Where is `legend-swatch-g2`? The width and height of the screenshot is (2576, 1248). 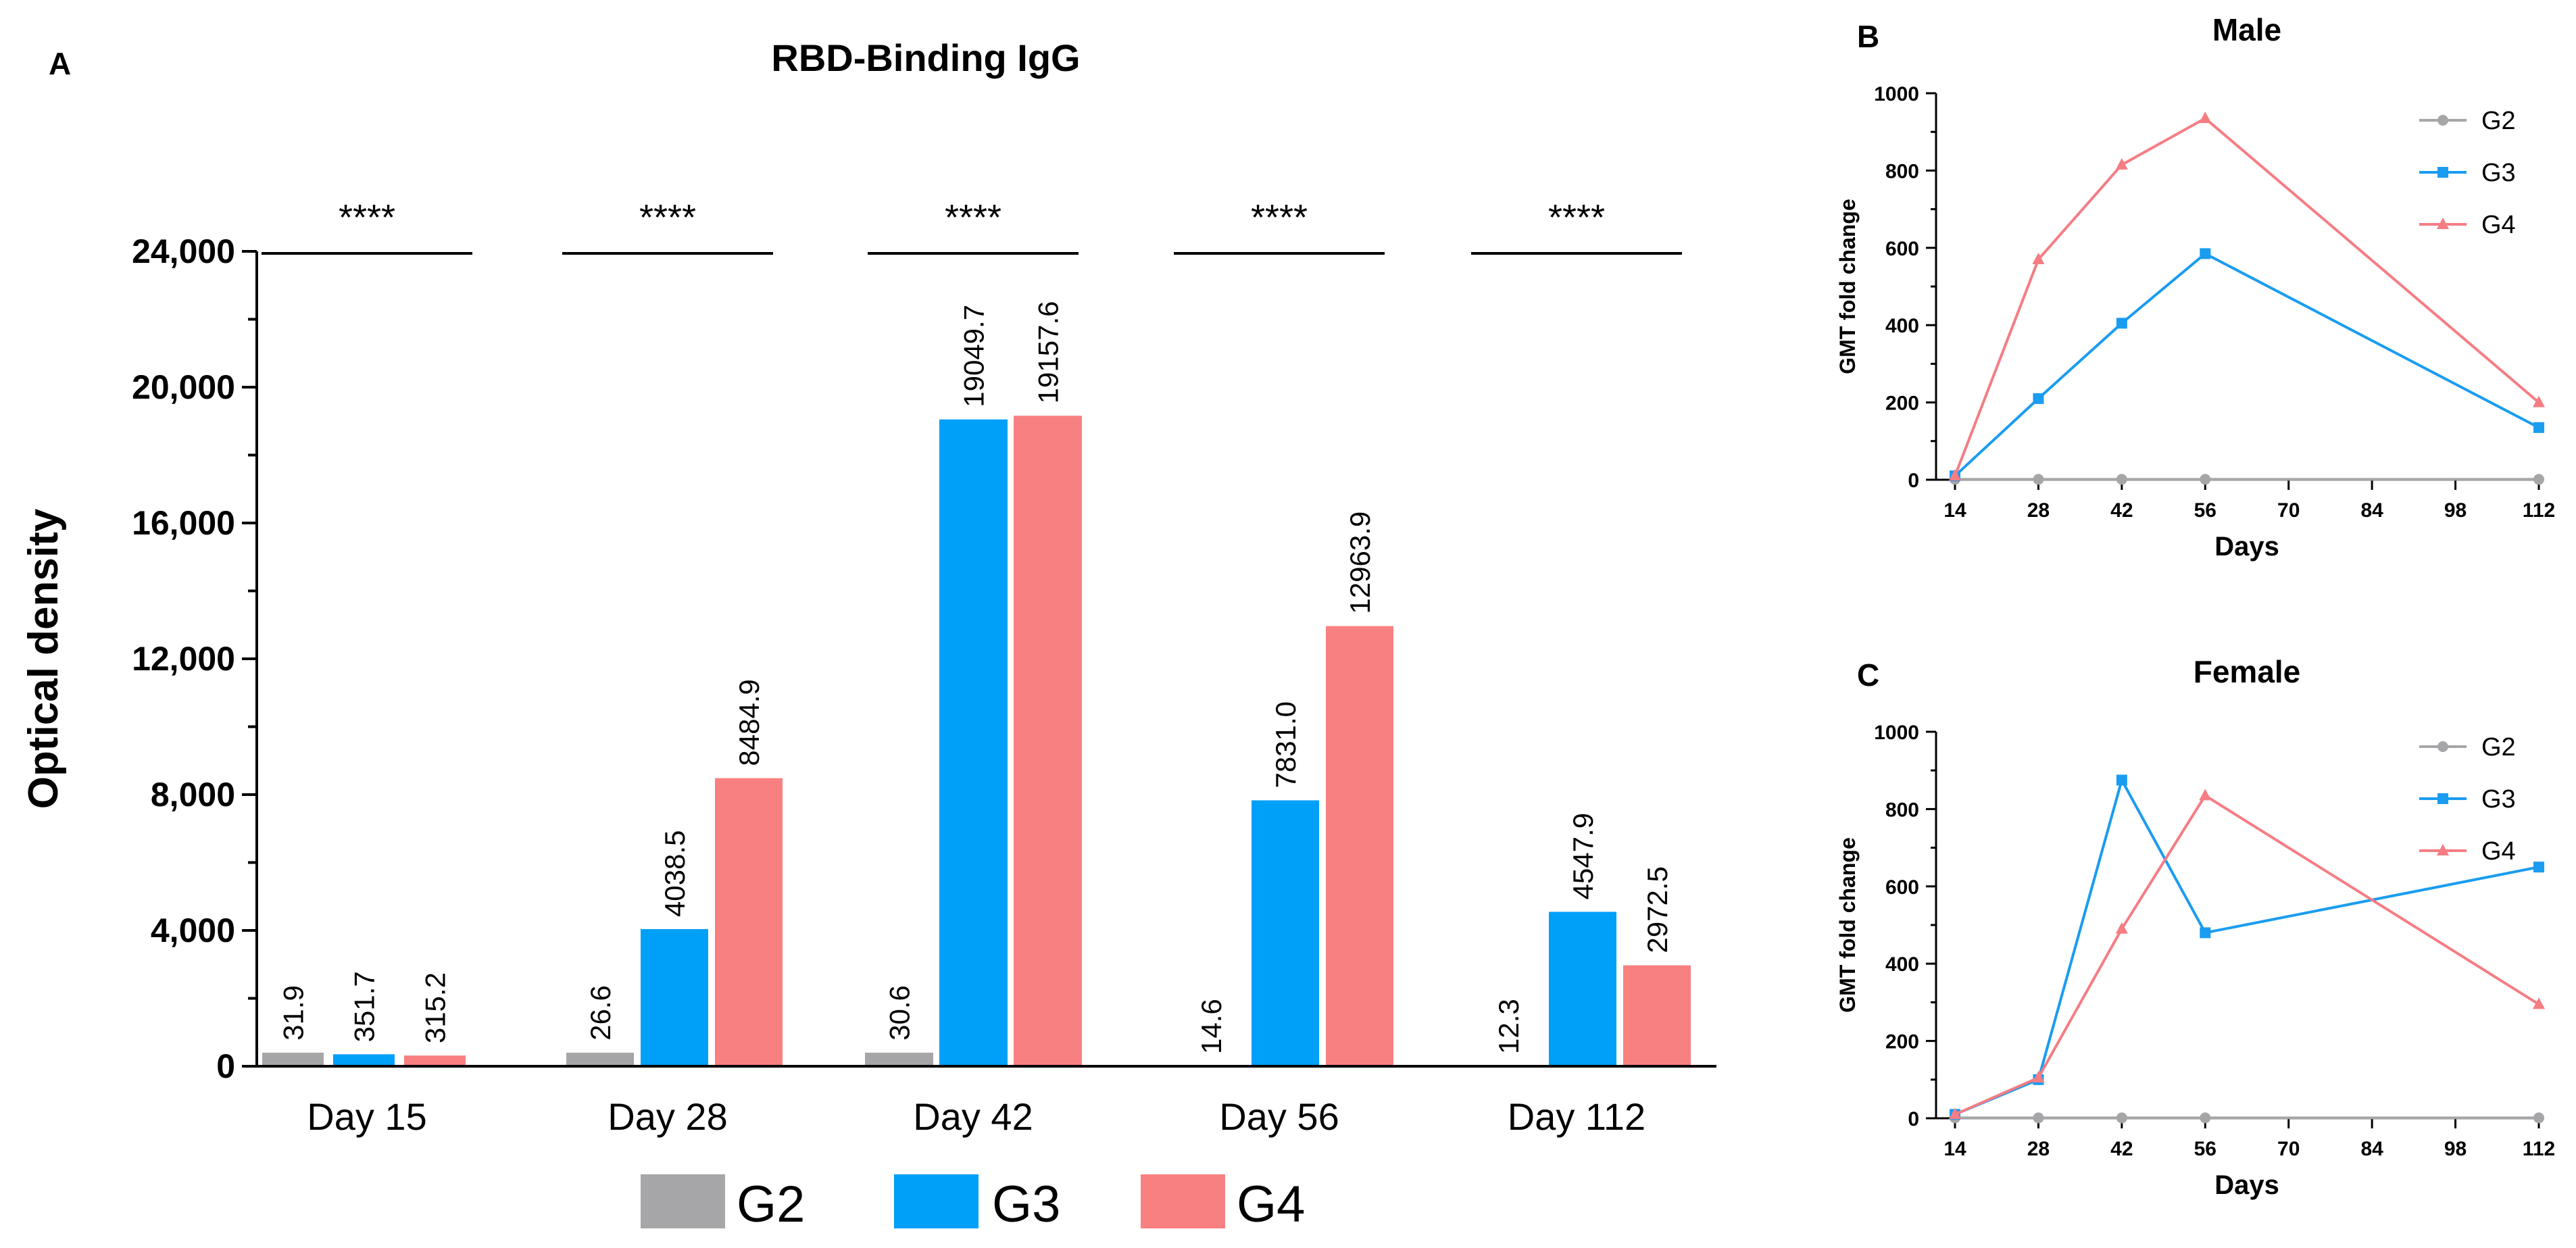 legend-swatch-g2 is located at coordinates (683, 1201).